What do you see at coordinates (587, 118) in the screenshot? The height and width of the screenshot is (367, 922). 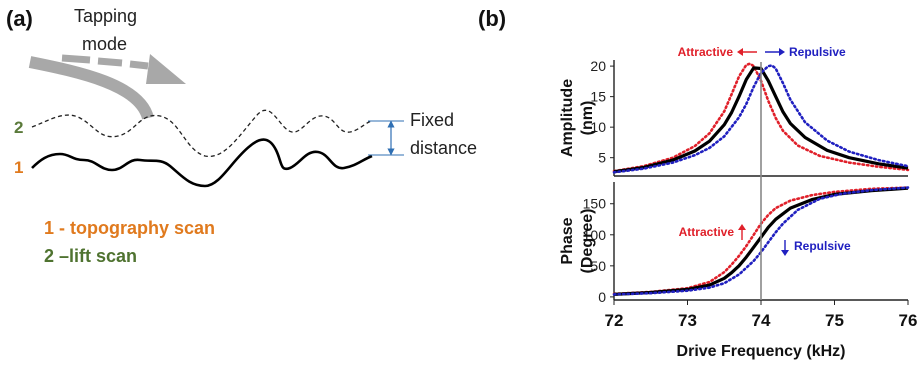 I see `amplitude-ylabel-line2: (nm)` at bounding box center [587, 118].